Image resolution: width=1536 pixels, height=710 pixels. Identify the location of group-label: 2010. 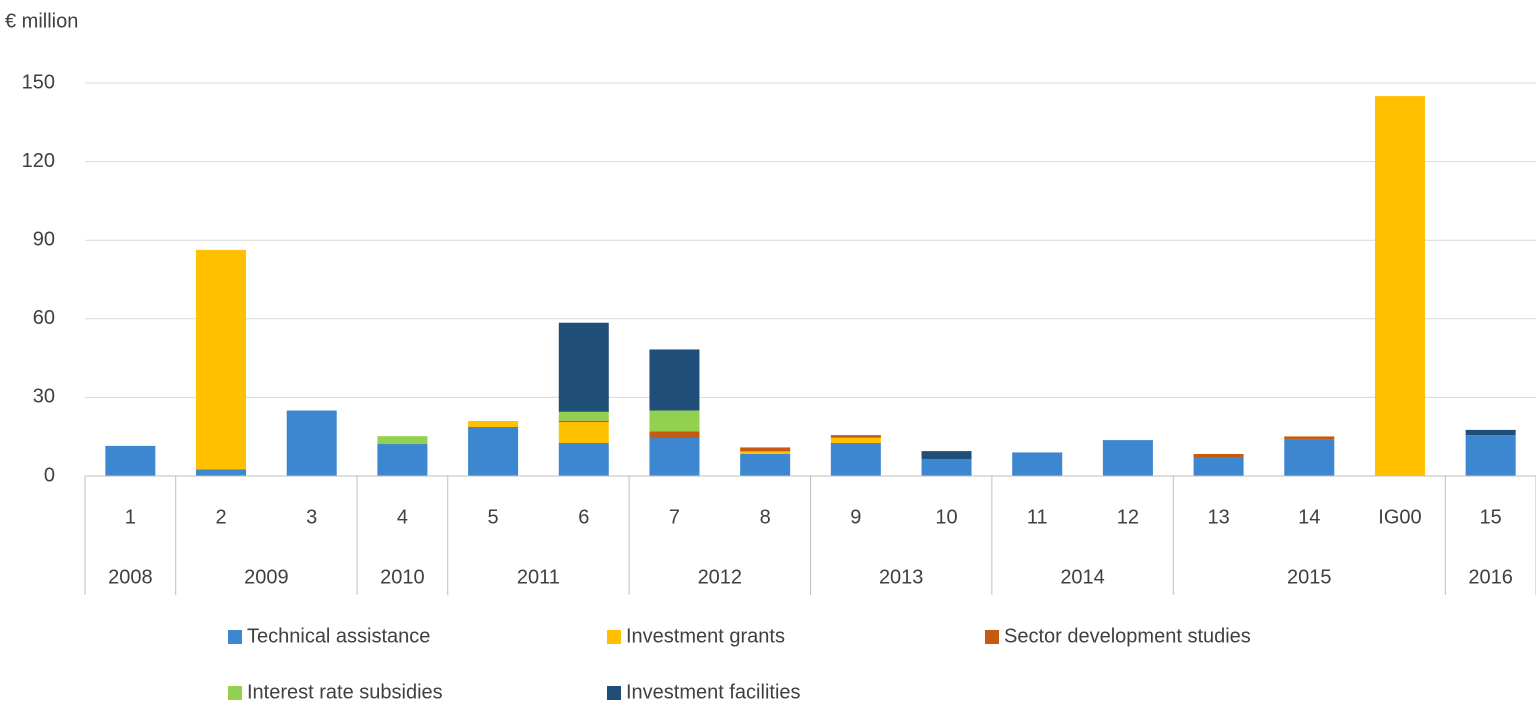
(402, 577).